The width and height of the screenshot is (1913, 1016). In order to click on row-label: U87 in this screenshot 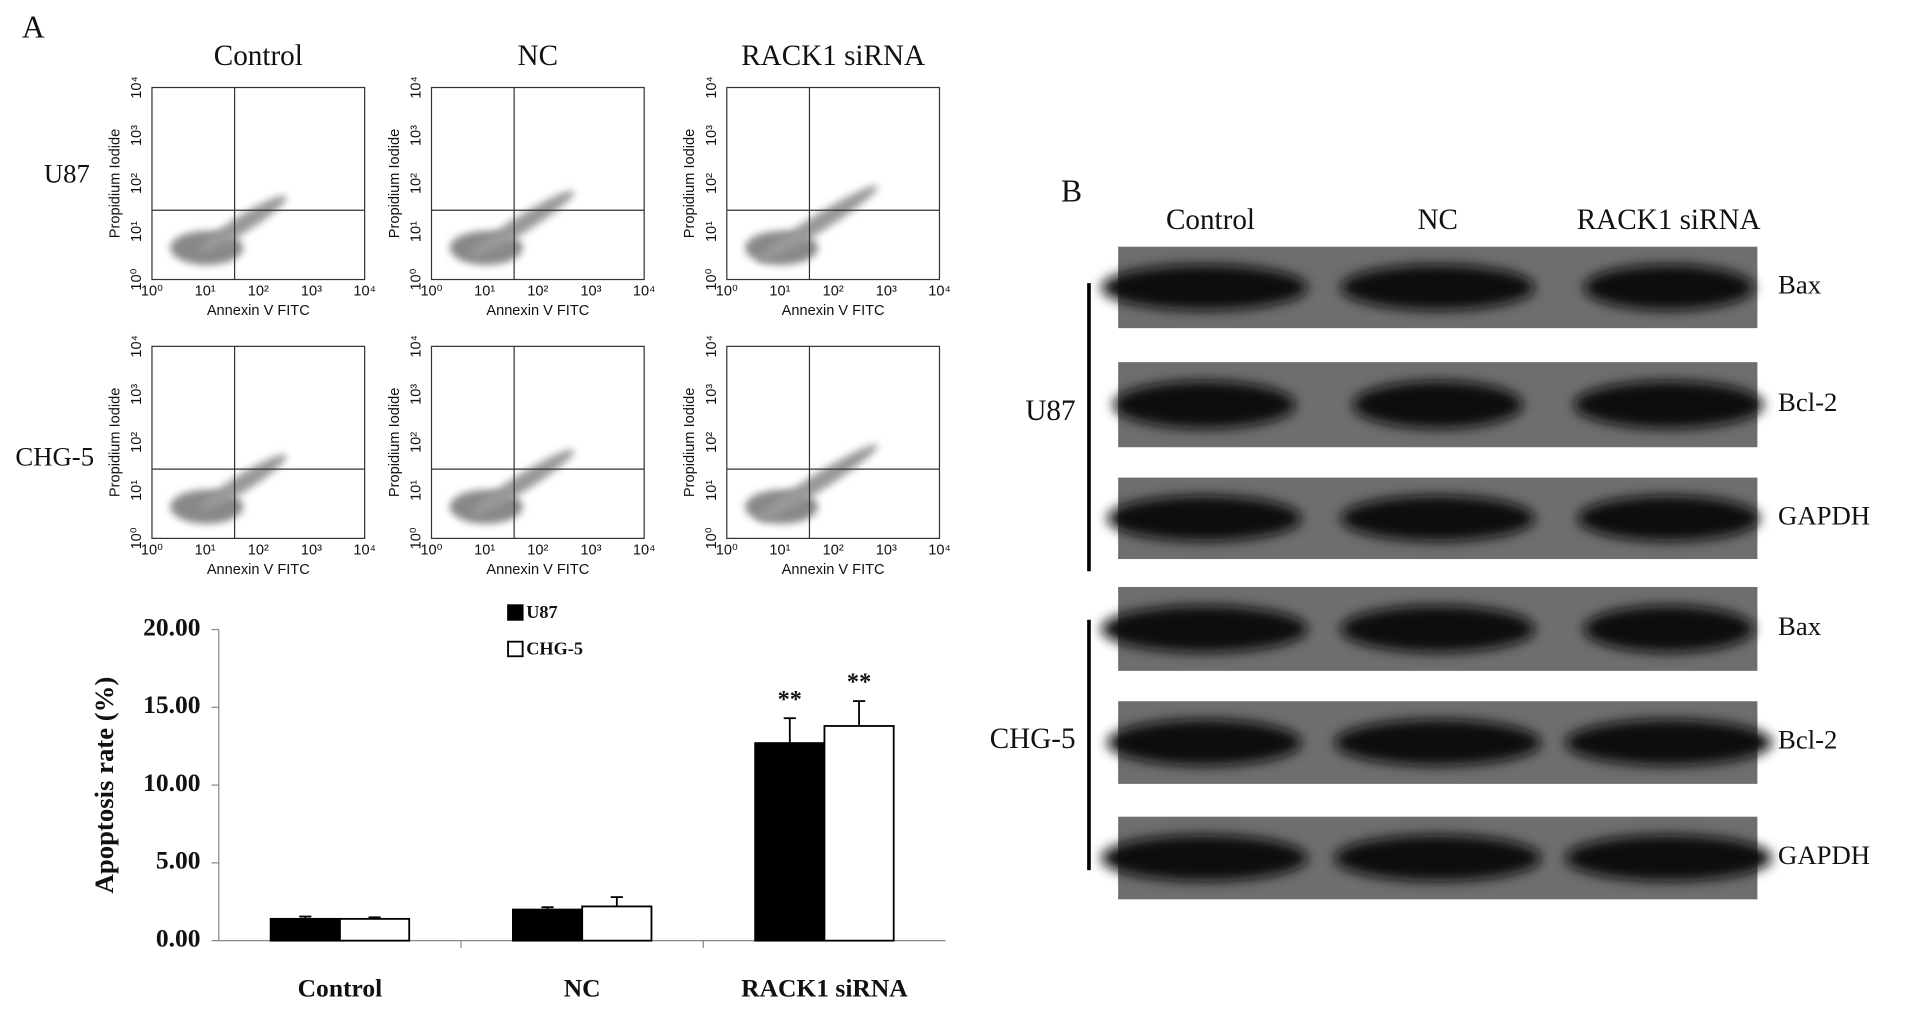, I will do `click(67, 173)`.